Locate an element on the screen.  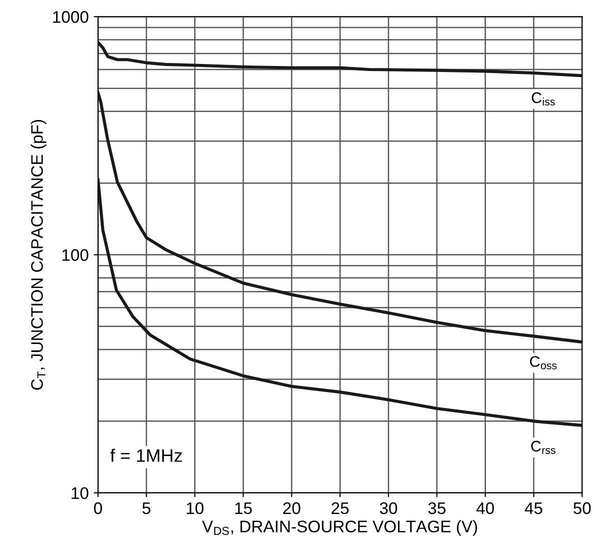
x-tick-label: 15 is located at coordinates (243, 508).